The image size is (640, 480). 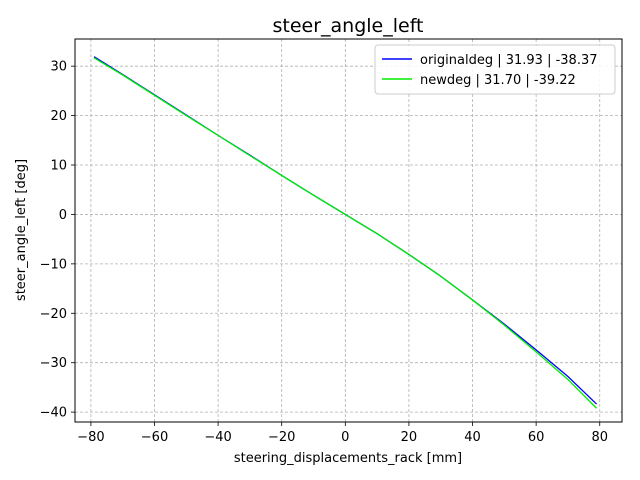 I want to click on y-tick-label: 10, so click(x=58, y=166).